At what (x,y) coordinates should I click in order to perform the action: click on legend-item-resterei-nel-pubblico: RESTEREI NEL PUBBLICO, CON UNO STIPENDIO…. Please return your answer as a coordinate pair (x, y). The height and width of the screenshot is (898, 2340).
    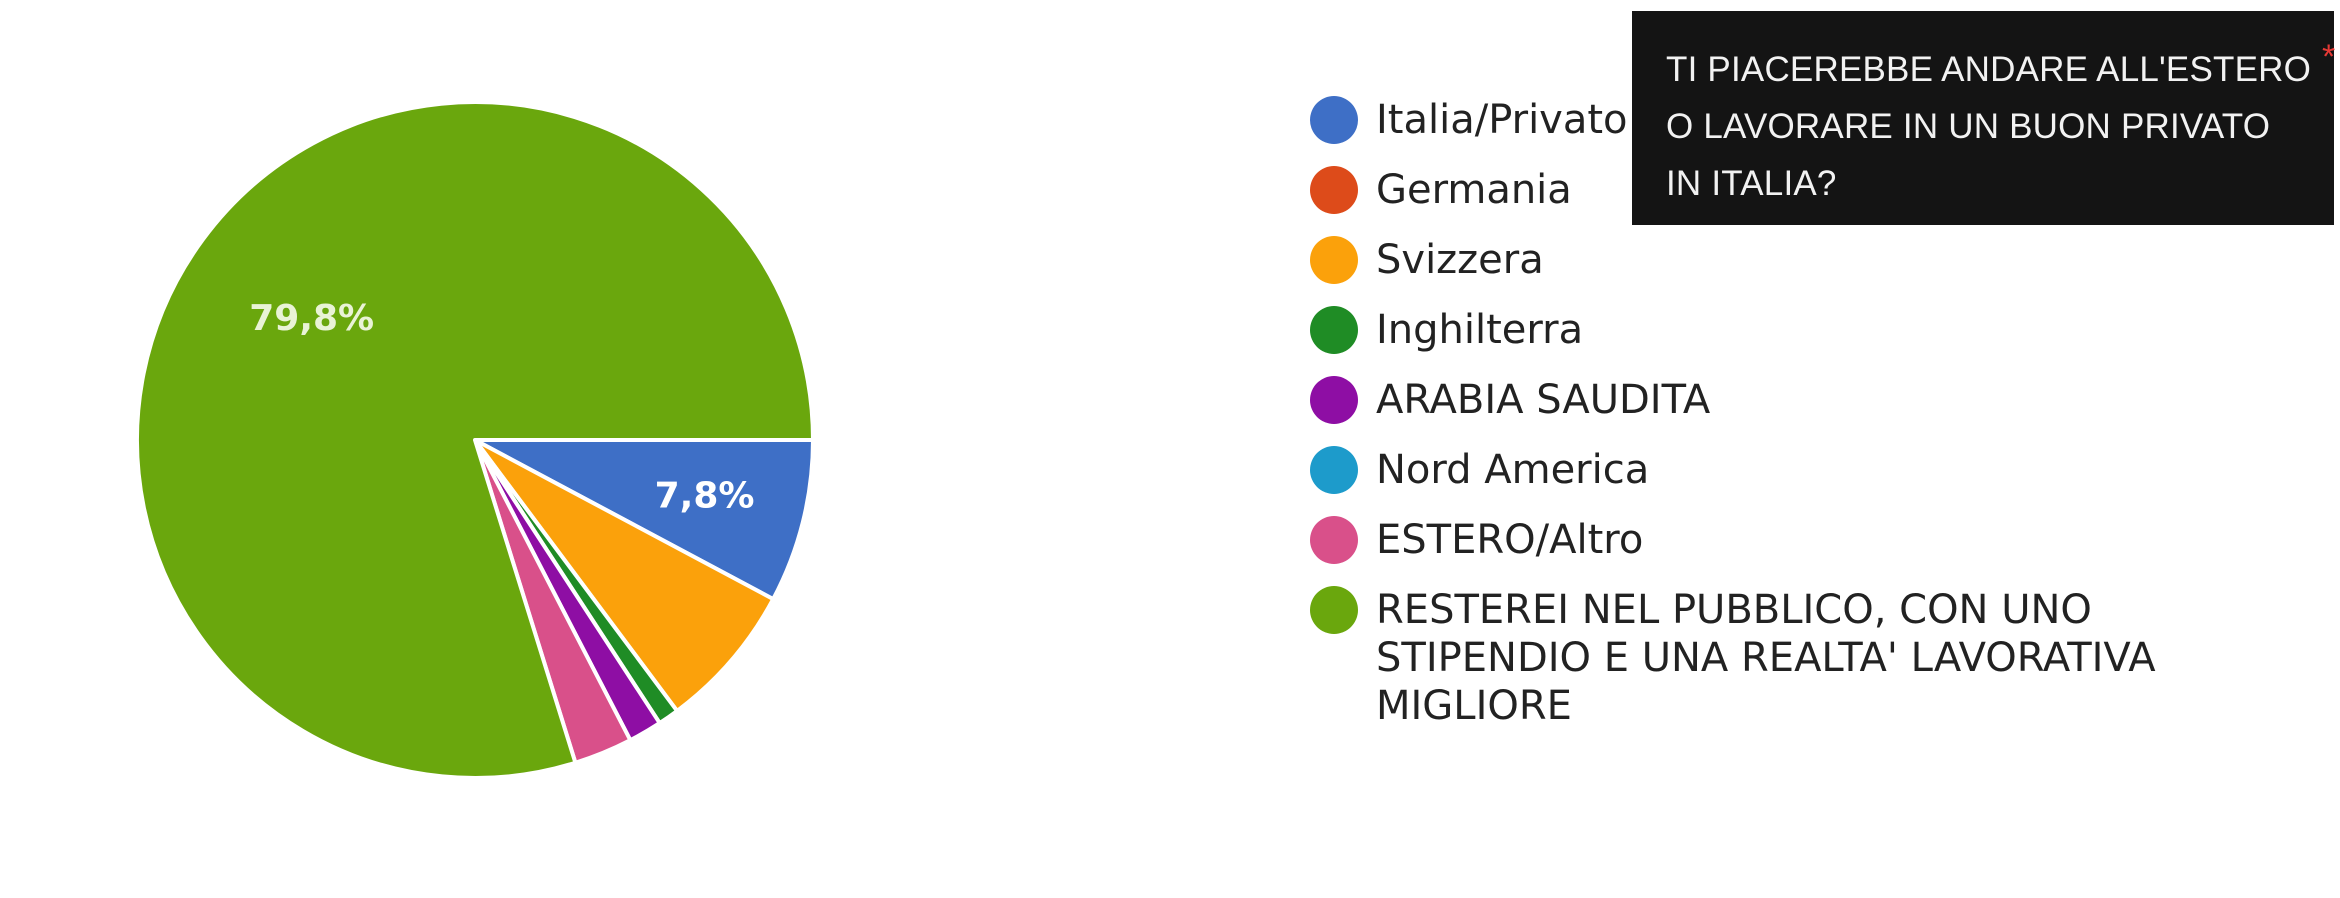
    Looking at the image, I should click on (1770, 658).